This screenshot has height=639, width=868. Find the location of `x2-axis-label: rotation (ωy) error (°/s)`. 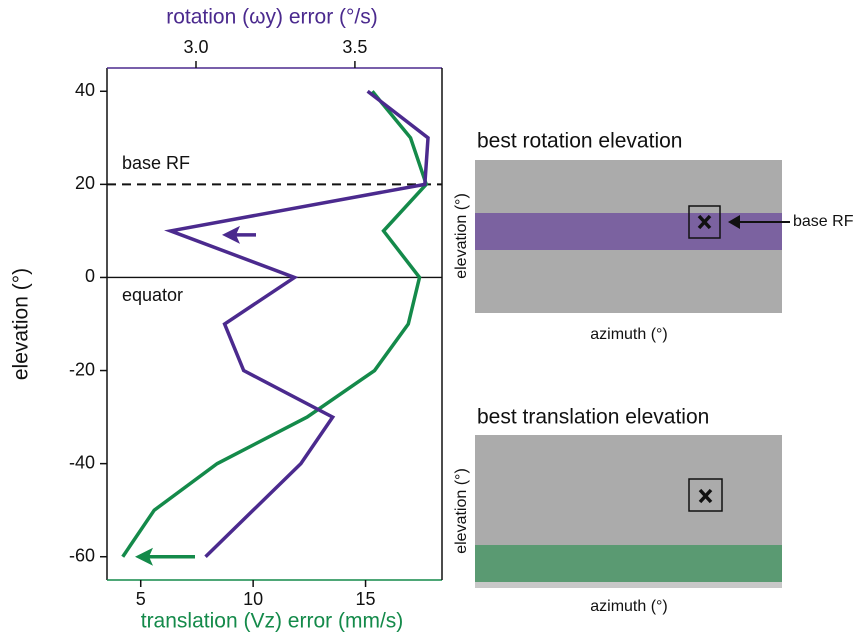

x2-axis-label: rotation (ωy) error (°/s) is located at coordinates (272, 17).